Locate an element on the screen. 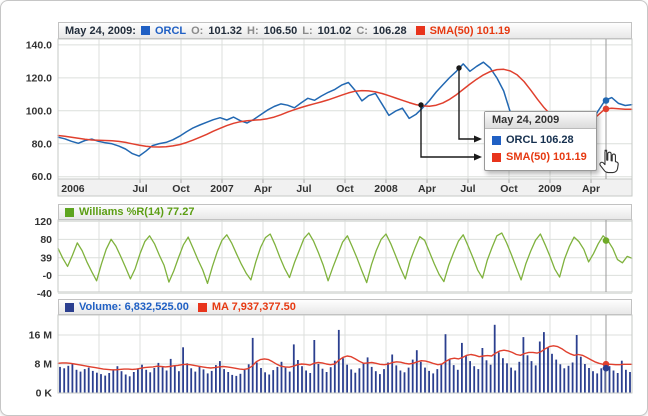 The image size is (648, 416). y-axis-label: 80 is located at coordinates (46, 240).